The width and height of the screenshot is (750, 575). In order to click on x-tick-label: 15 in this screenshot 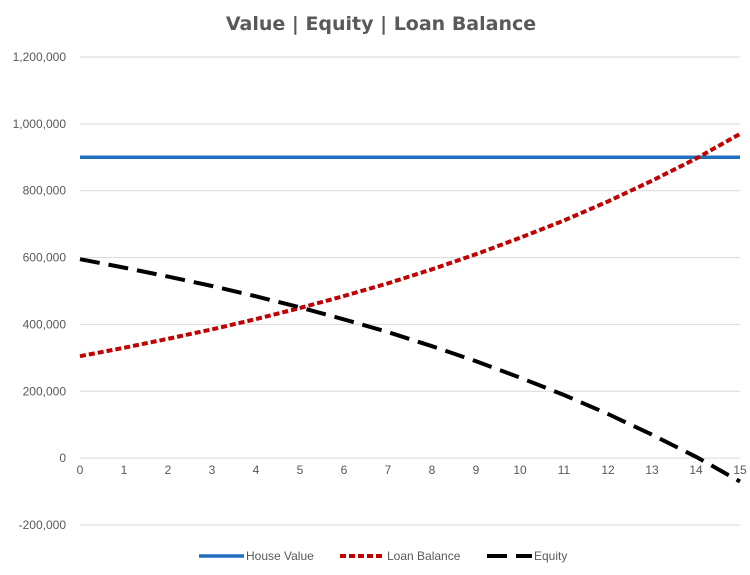, I will do `click(740, 470)`.